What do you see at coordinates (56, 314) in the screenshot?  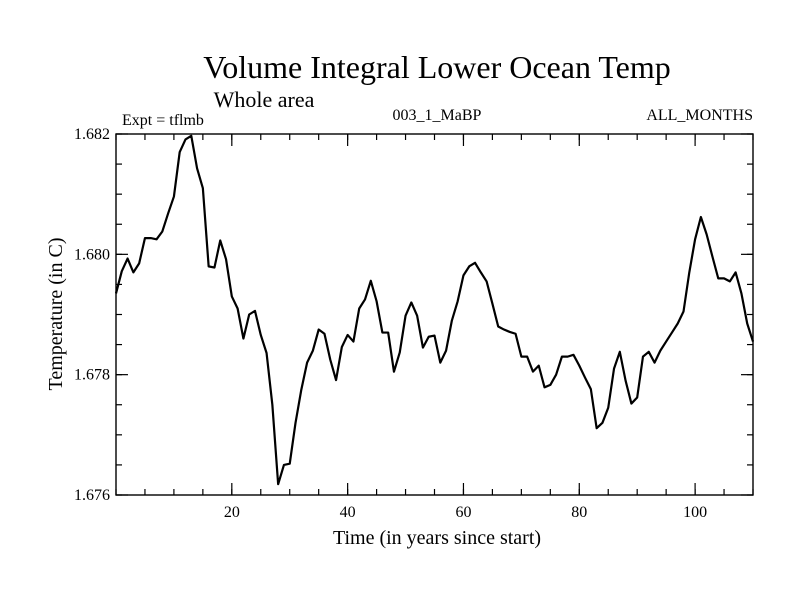 I see `y-axis-label: Temperature (in C)` at bounding box center [56, 314].